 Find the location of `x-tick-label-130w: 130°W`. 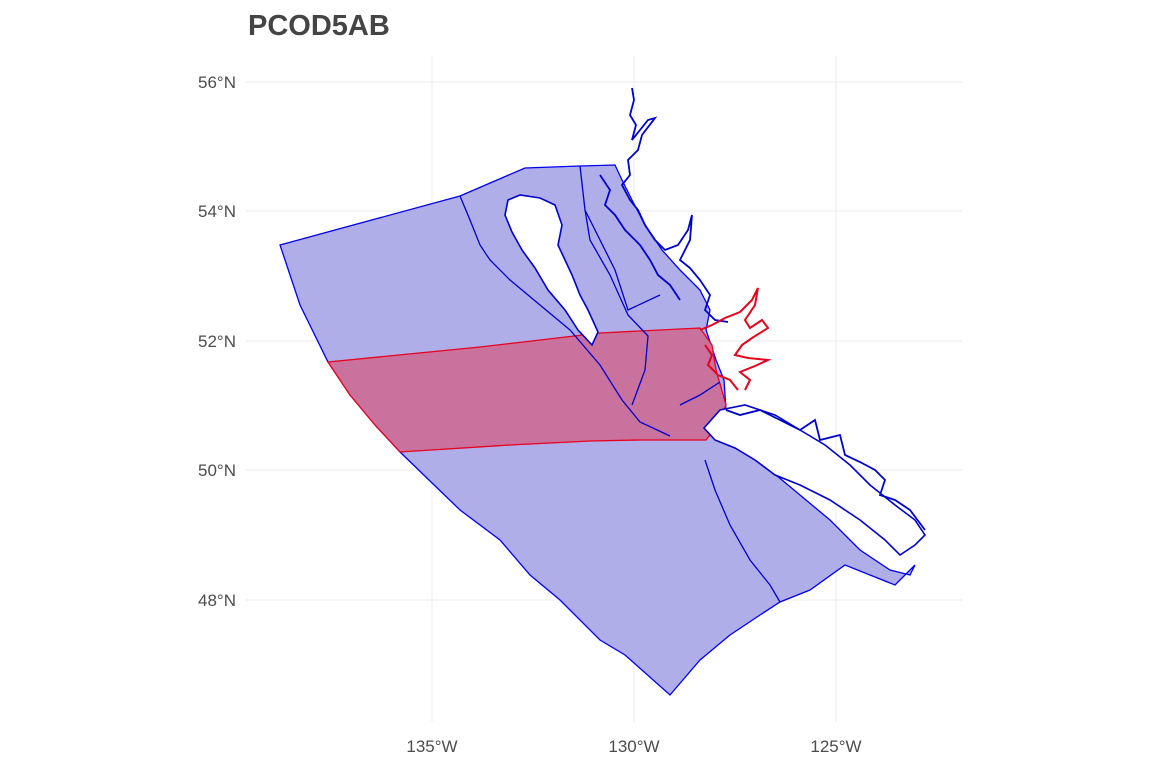

x-tick-label-130w: 130°W is located at coordinates (633, 746).